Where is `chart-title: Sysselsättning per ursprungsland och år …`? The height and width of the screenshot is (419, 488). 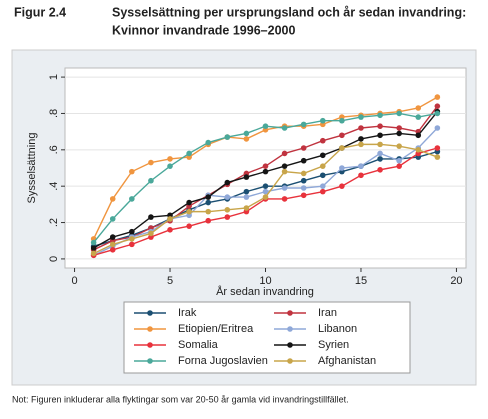
chart-title: Sysselsättning per ursprungsland och år … is located at coordinates (289, 12).